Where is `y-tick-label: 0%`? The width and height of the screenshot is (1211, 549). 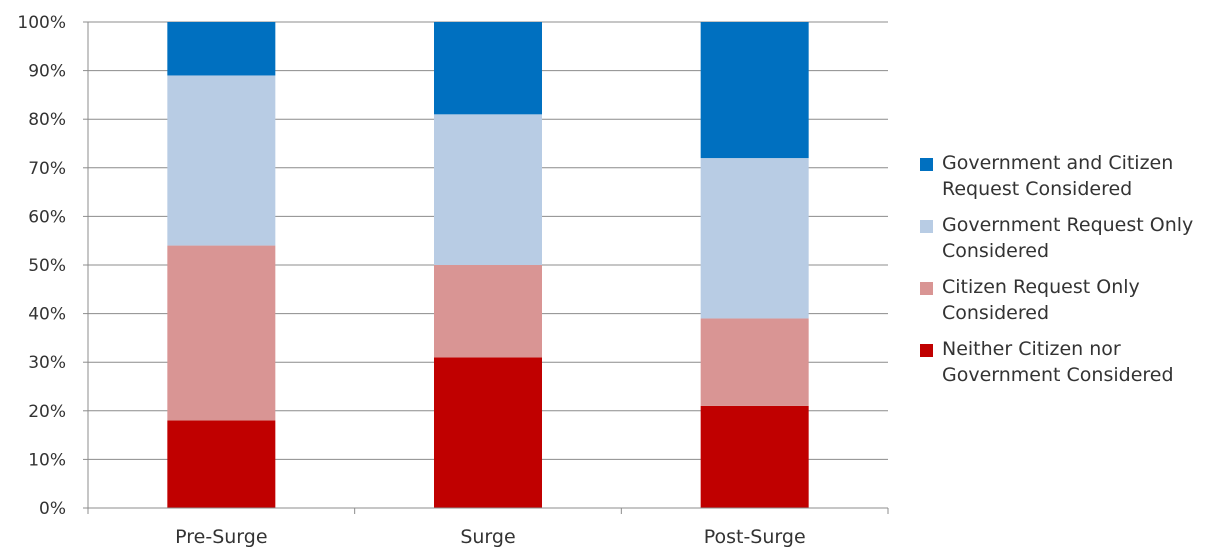
y-tick-label: 0% is located at coordinates (52, 509).